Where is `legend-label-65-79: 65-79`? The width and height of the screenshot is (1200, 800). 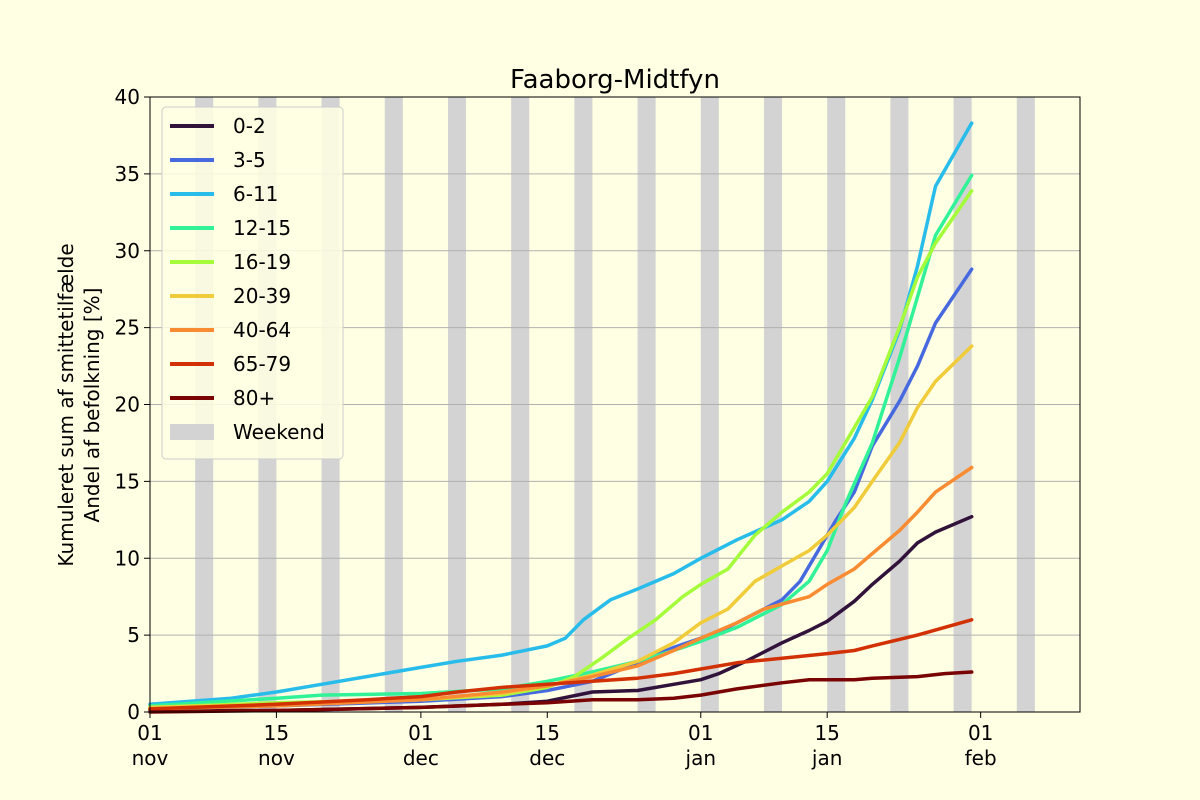 legend-label-65-79: 65-79 is located at coordinates (262, 364).